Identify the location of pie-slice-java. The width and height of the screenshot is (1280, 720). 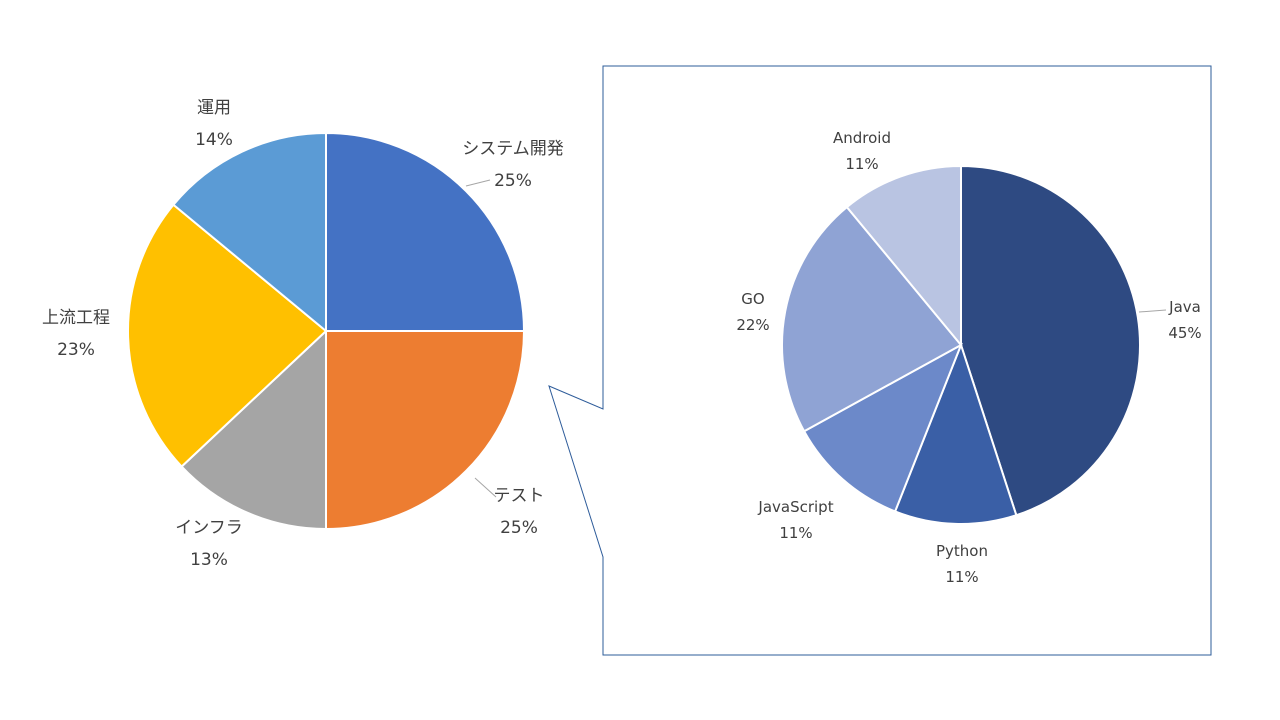
(1050, 340).